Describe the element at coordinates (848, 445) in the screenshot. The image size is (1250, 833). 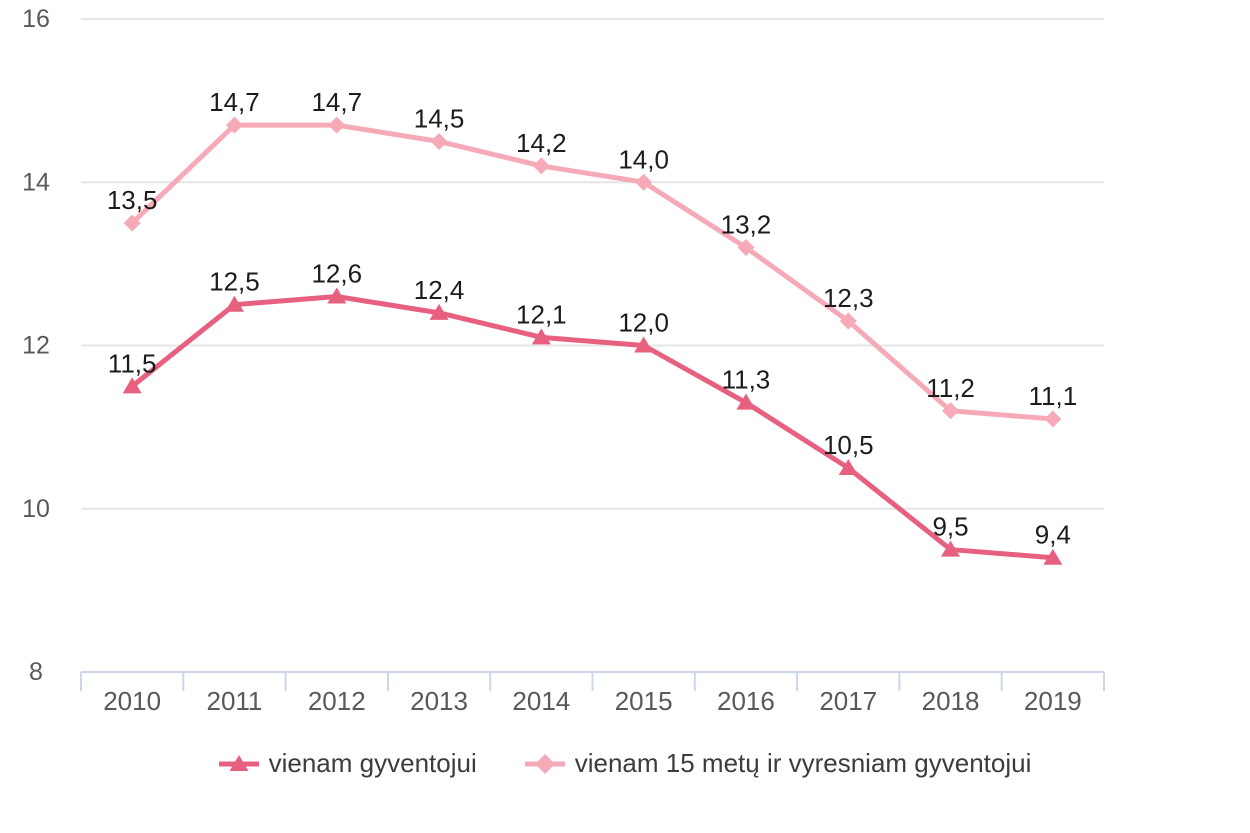
I see `data-label: 10,5` at that location.